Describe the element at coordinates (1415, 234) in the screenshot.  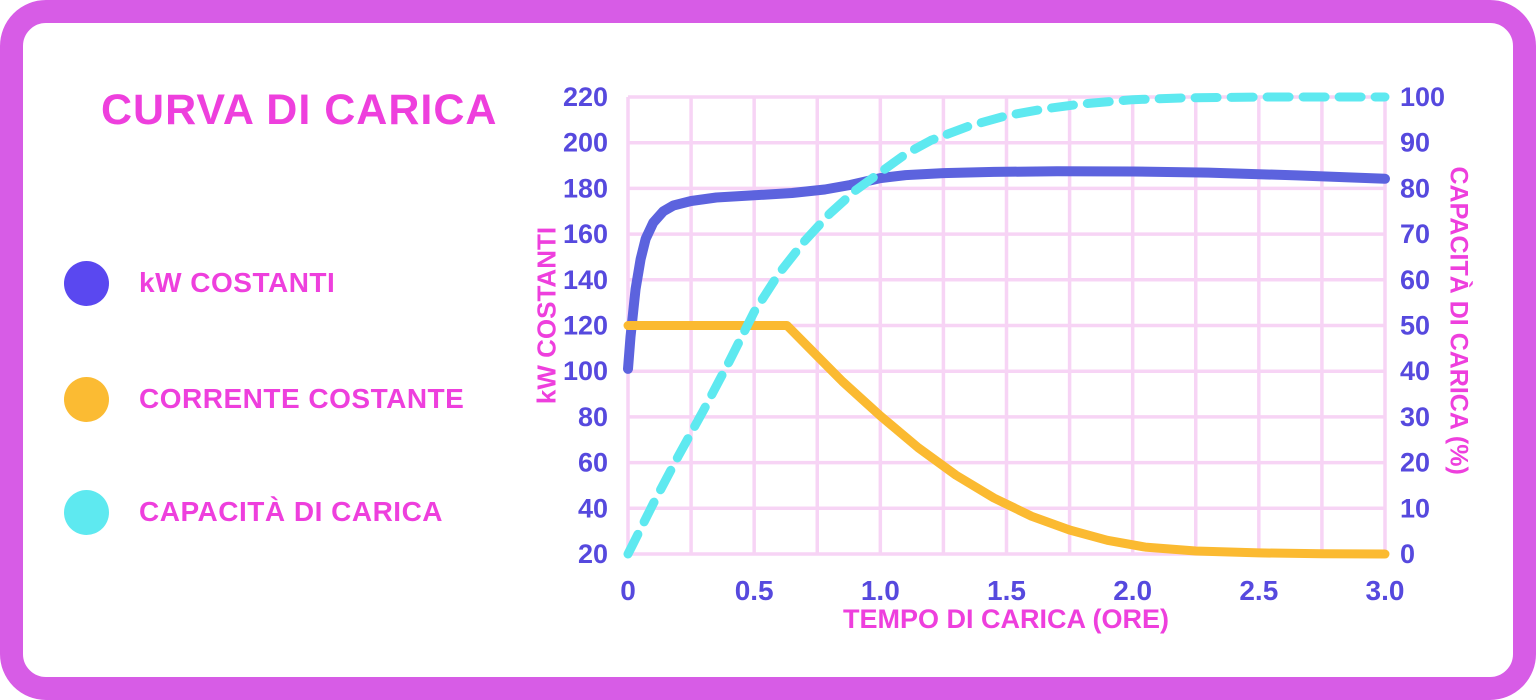
I see `y-right-tick-label: 70` at that location.